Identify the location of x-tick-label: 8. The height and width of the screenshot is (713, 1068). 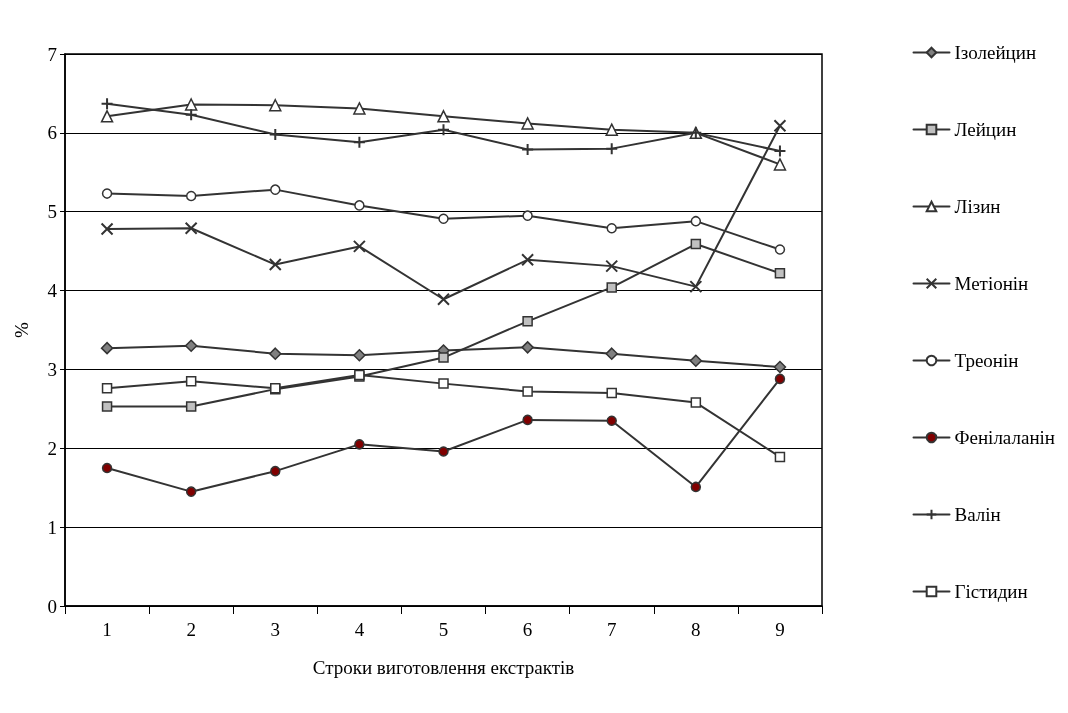
(696, 629).